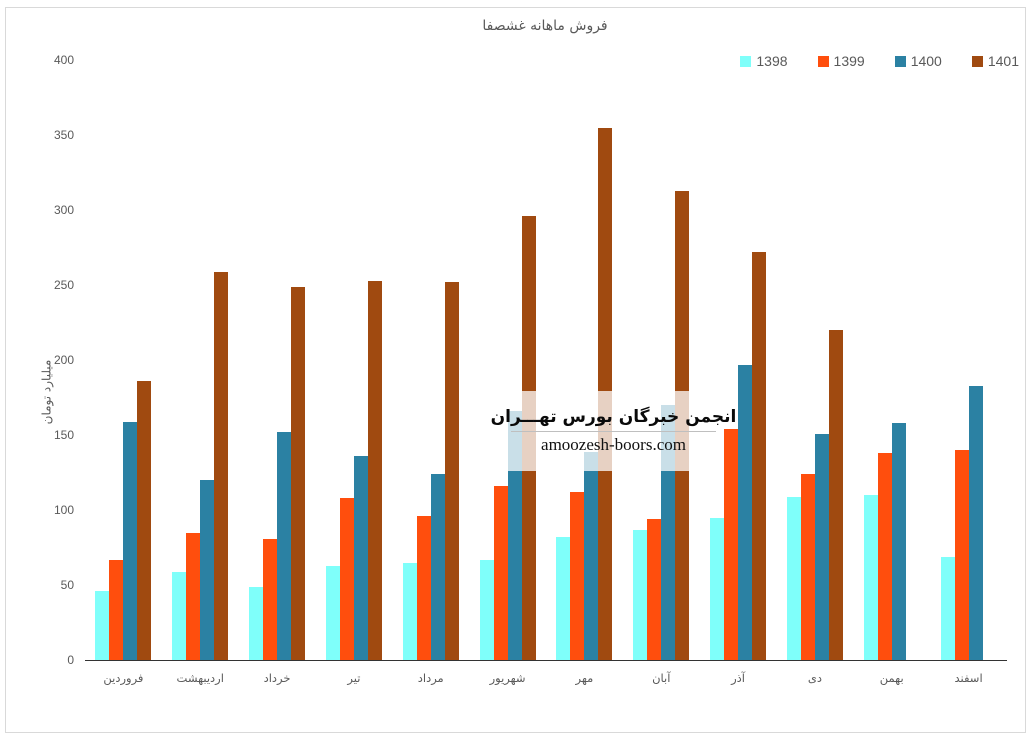  Describe the element at coordinates (123, 678) in the screenshot. I see `x-tick-label-0: فروردین` at that location.